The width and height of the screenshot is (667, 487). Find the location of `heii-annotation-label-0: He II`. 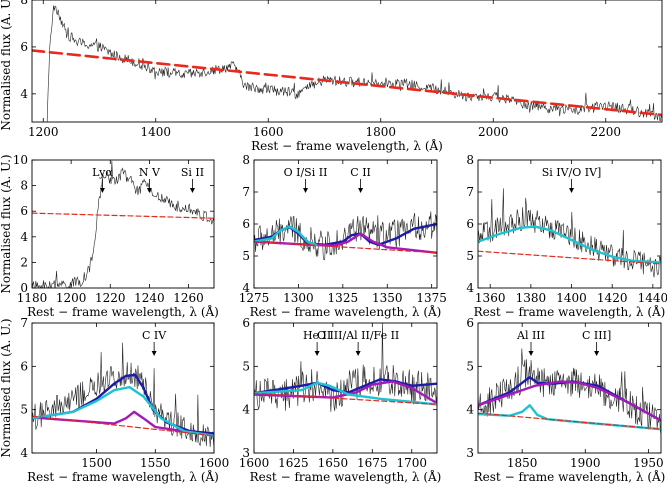

heii-annotation-label-0: He II is located at coordinates (317, 335).